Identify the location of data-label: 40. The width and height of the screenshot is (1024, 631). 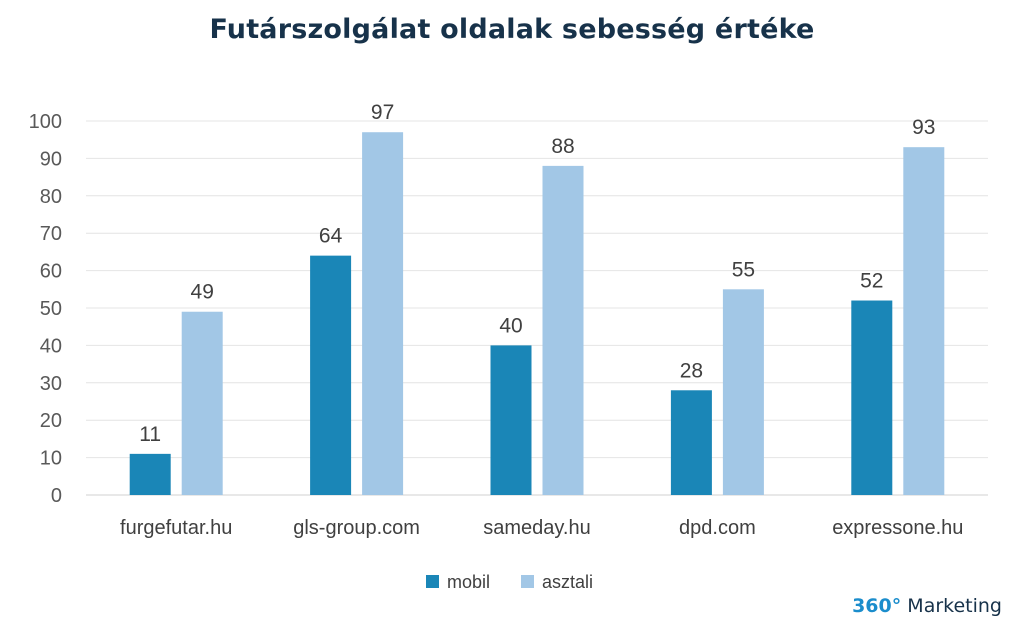
(510, 325).